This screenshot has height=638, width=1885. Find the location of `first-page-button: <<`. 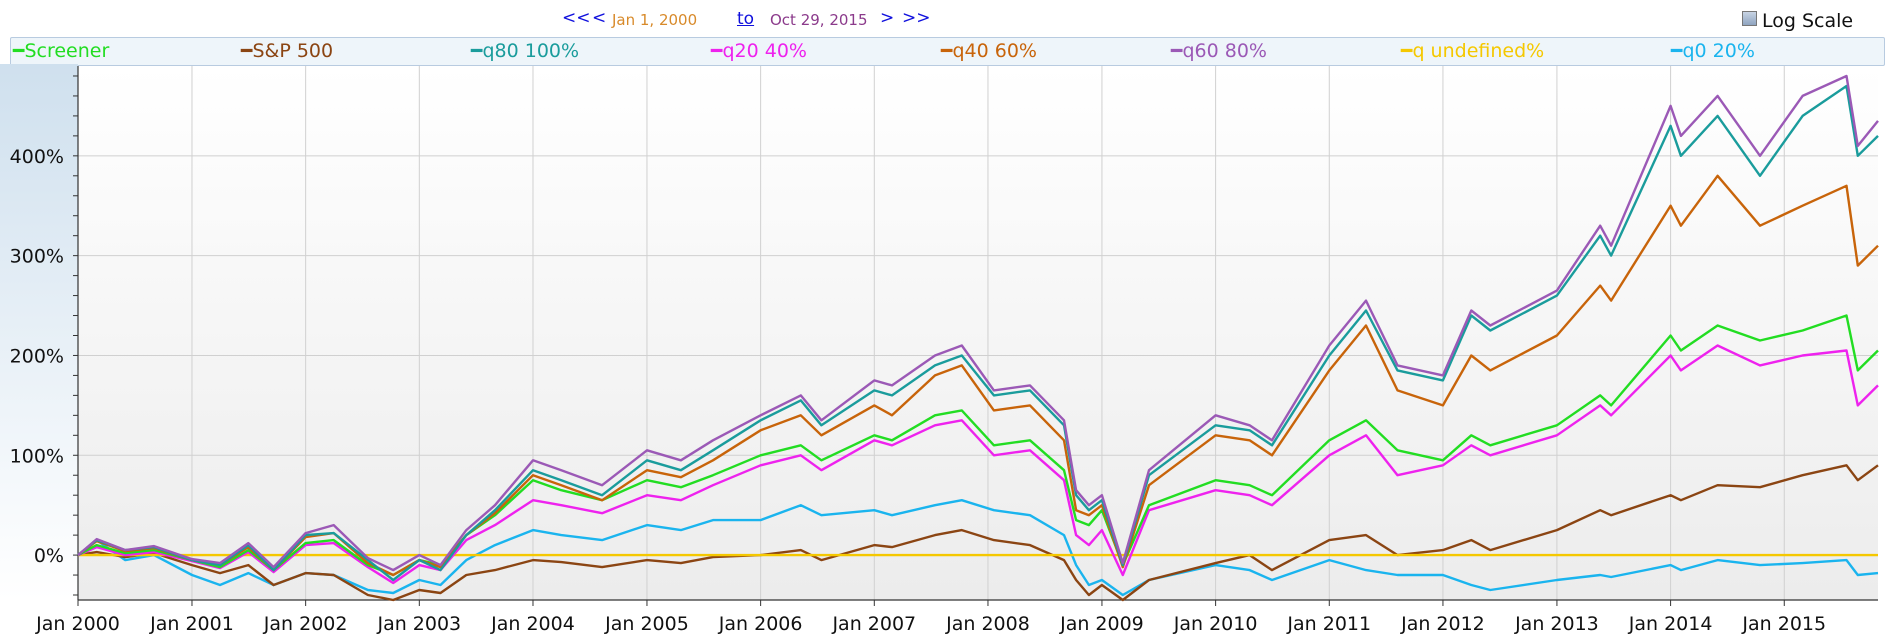

first-page-button: << is located at coordinates (576, 18).